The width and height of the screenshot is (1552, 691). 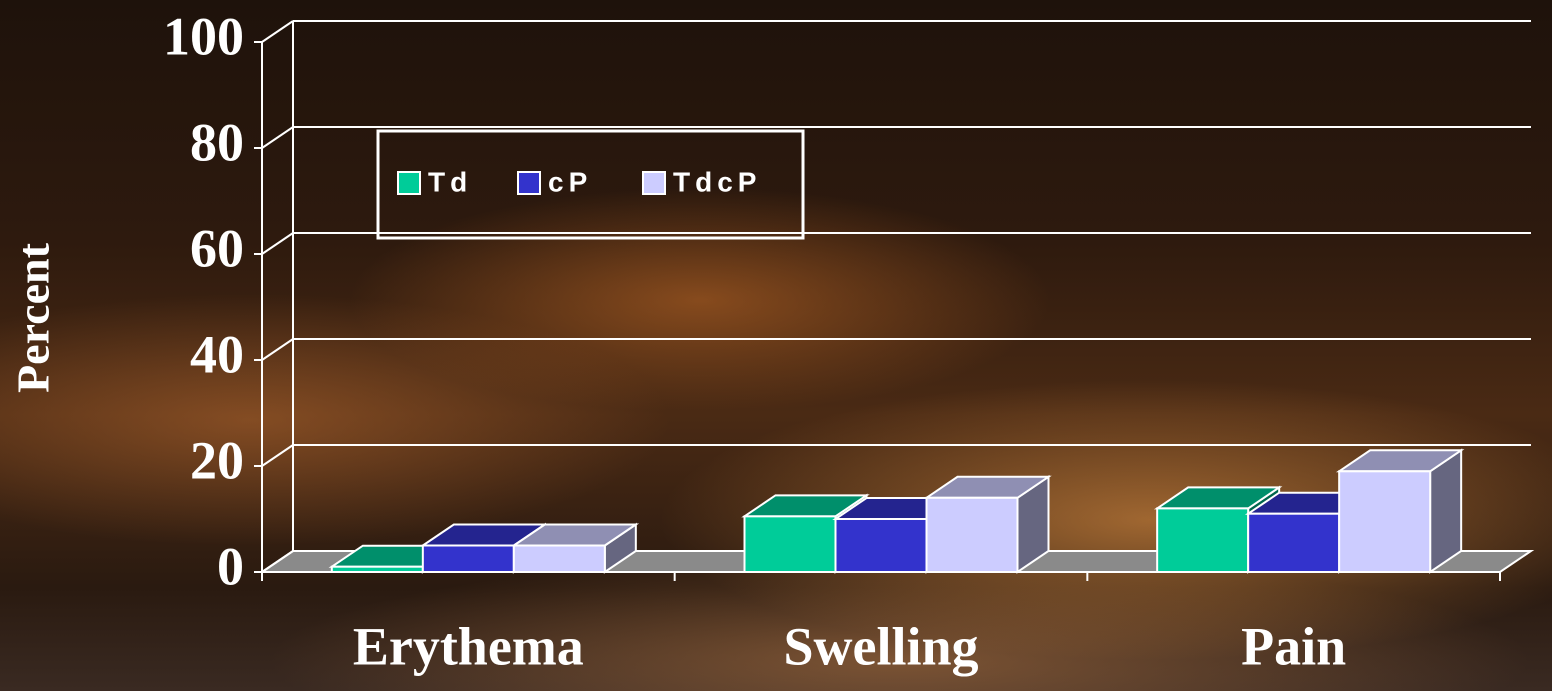 I want to click on legend-label: cP, so click(x=570, y=181).